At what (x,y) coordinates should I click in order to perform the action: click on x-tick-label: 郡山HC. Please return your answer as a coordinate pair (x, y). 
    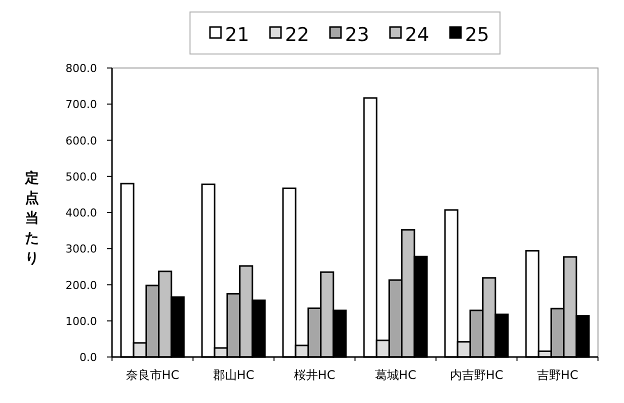
    Looking at the image, I should click on (233, 375).